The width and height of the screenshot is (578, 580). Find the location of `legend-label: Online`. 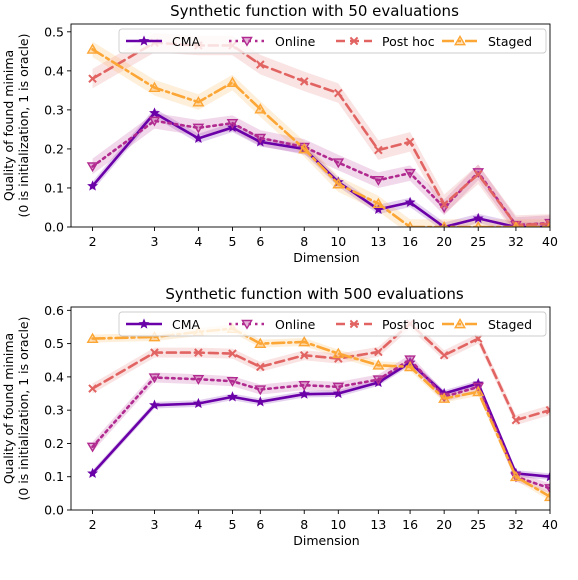

legend-label: Online is located at coordinates (295, 41).